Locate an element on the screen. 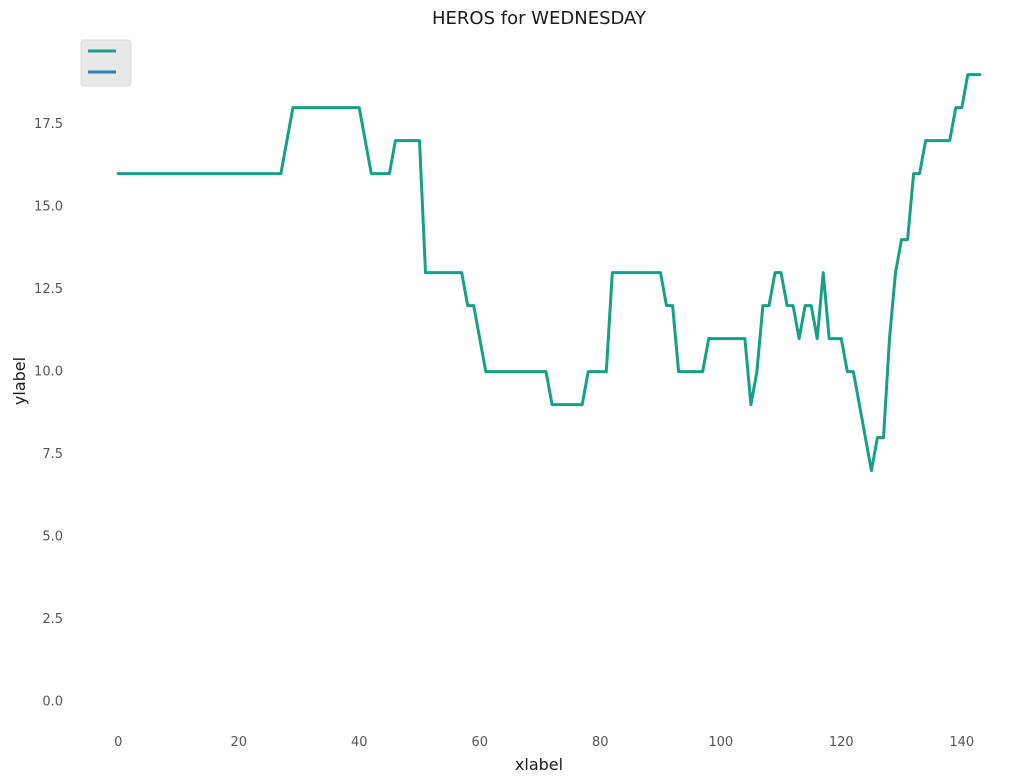 The height and width of the screenshot is (783, 1017). legend is located at coordinates (106, 63).